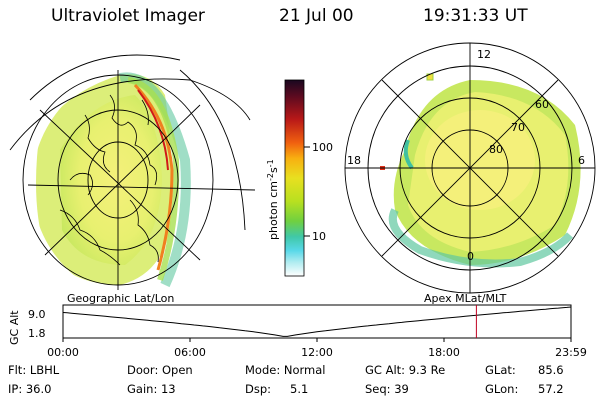 The width and height of the screenshot is (600, 400). Describe the element at coordinates (581, 160) in the screenshot. I see `mlt-6-label: 6` at that location.